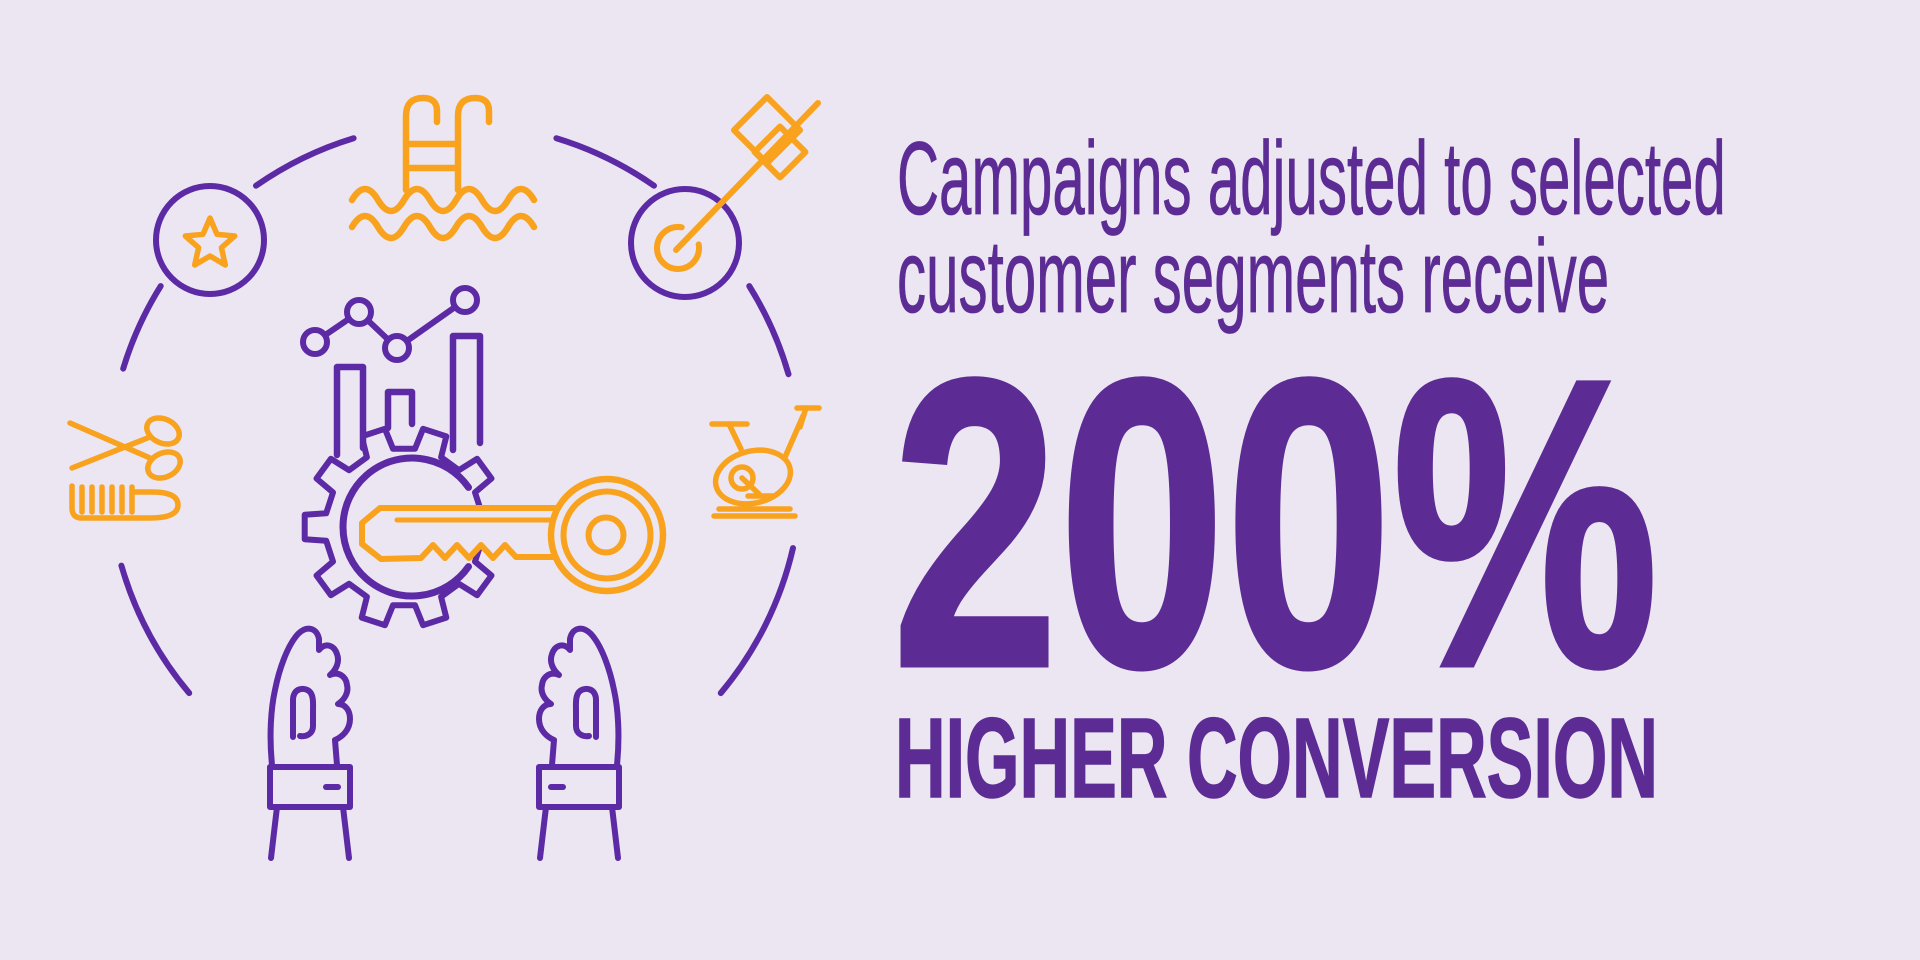 The image size is (1920, 960). What do you see at coordinates (1253, 277) in the screenshot?
I see `headline-line-2: customer segments receive` at bounding box center [1253, 277].